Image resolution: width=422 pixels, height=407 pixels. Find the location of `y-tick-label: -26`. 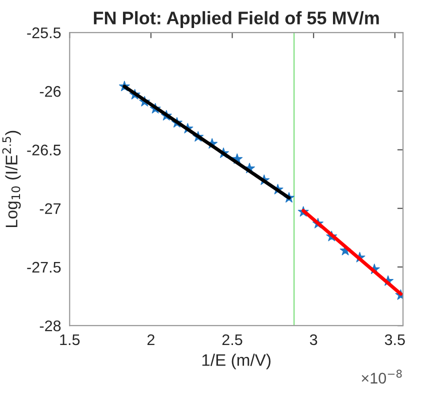

y-tick-label: -26 is located at coordinates (50, 91).